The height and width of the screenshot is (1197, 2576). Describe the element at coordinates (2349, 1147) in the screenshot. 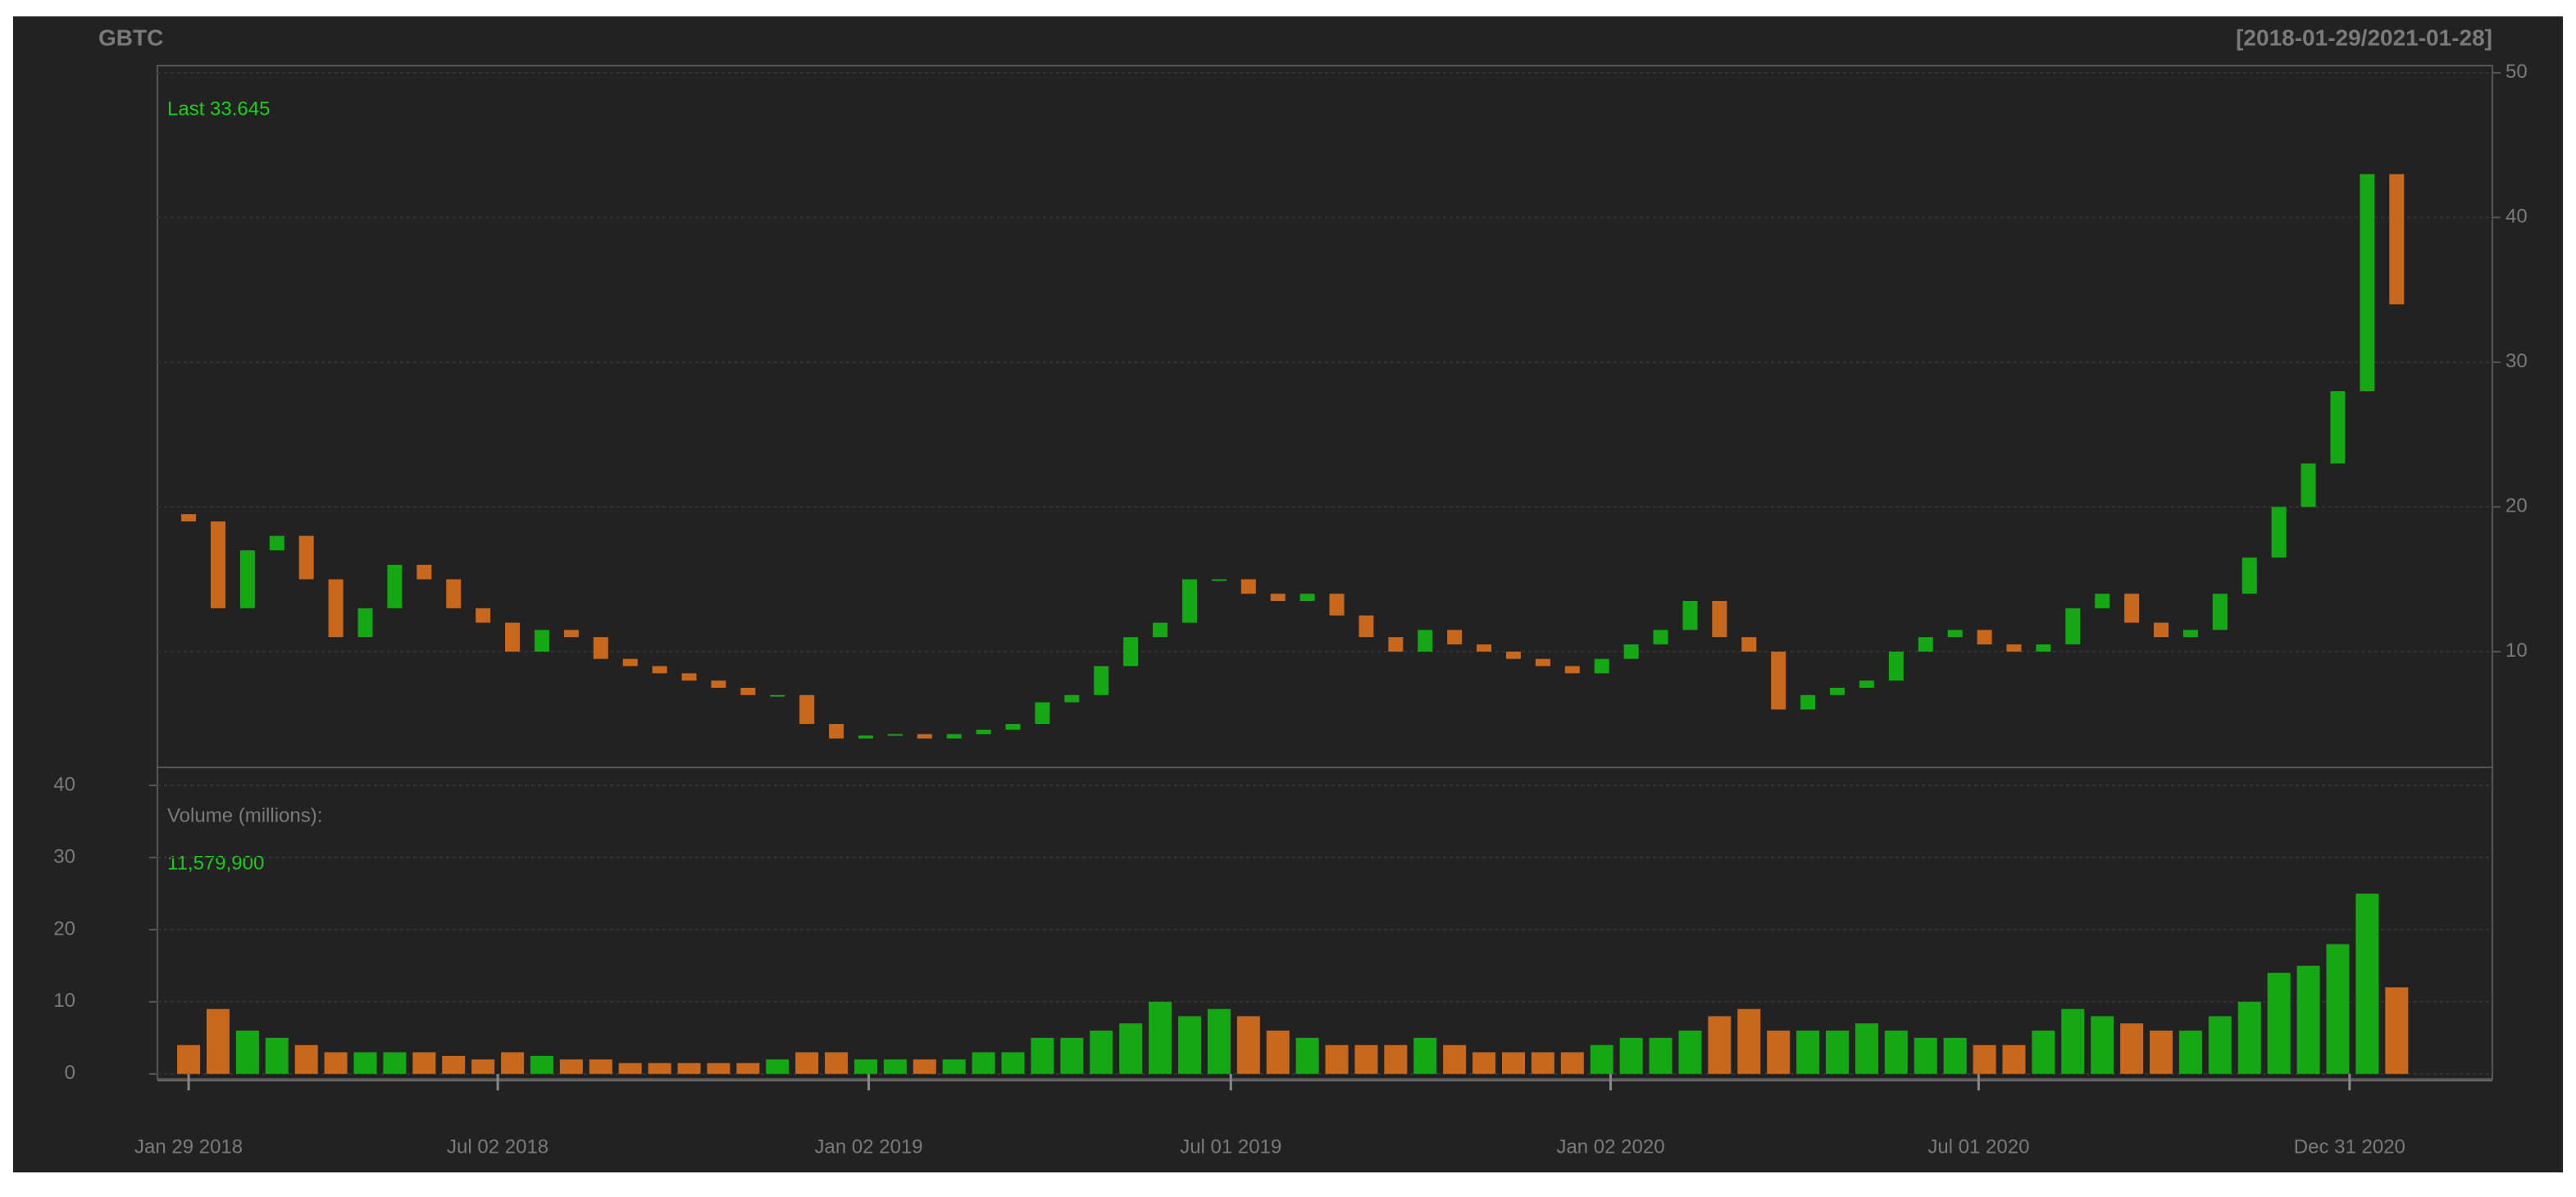

I see `x-tick-label: Dec 31 2020` at that location.